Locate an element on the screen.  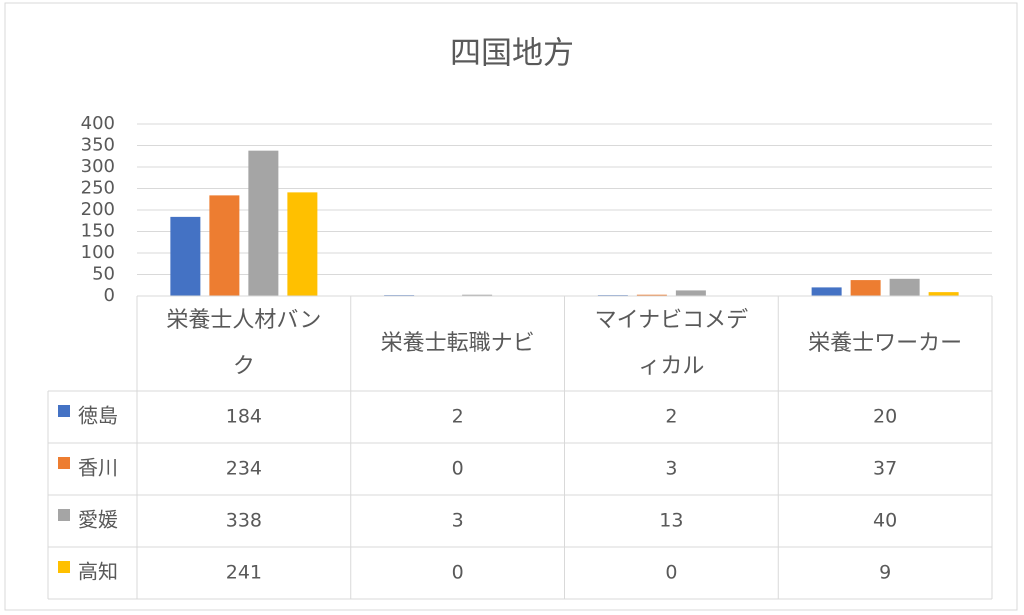
y-tick-label: 100 is located at coordinates (98, 252).